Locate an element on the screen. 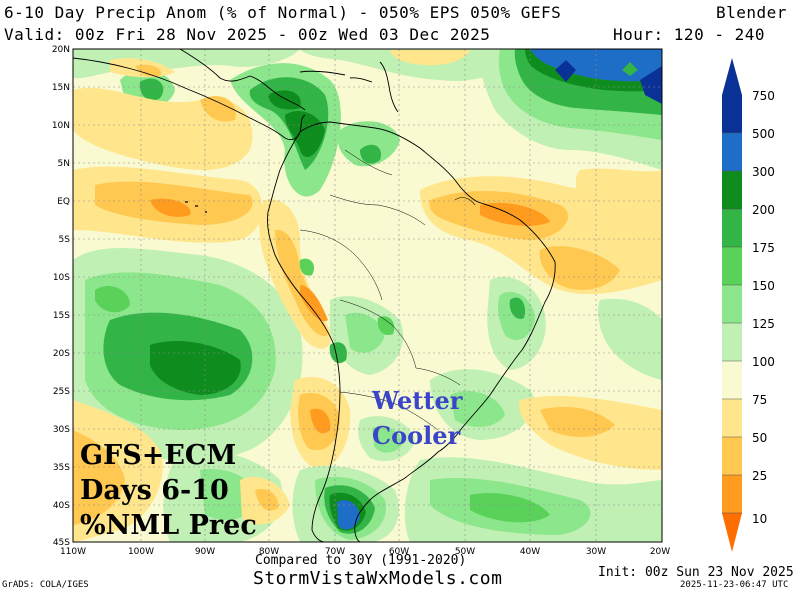  colorbar-label: 150 is located at coordinates (763, 286).